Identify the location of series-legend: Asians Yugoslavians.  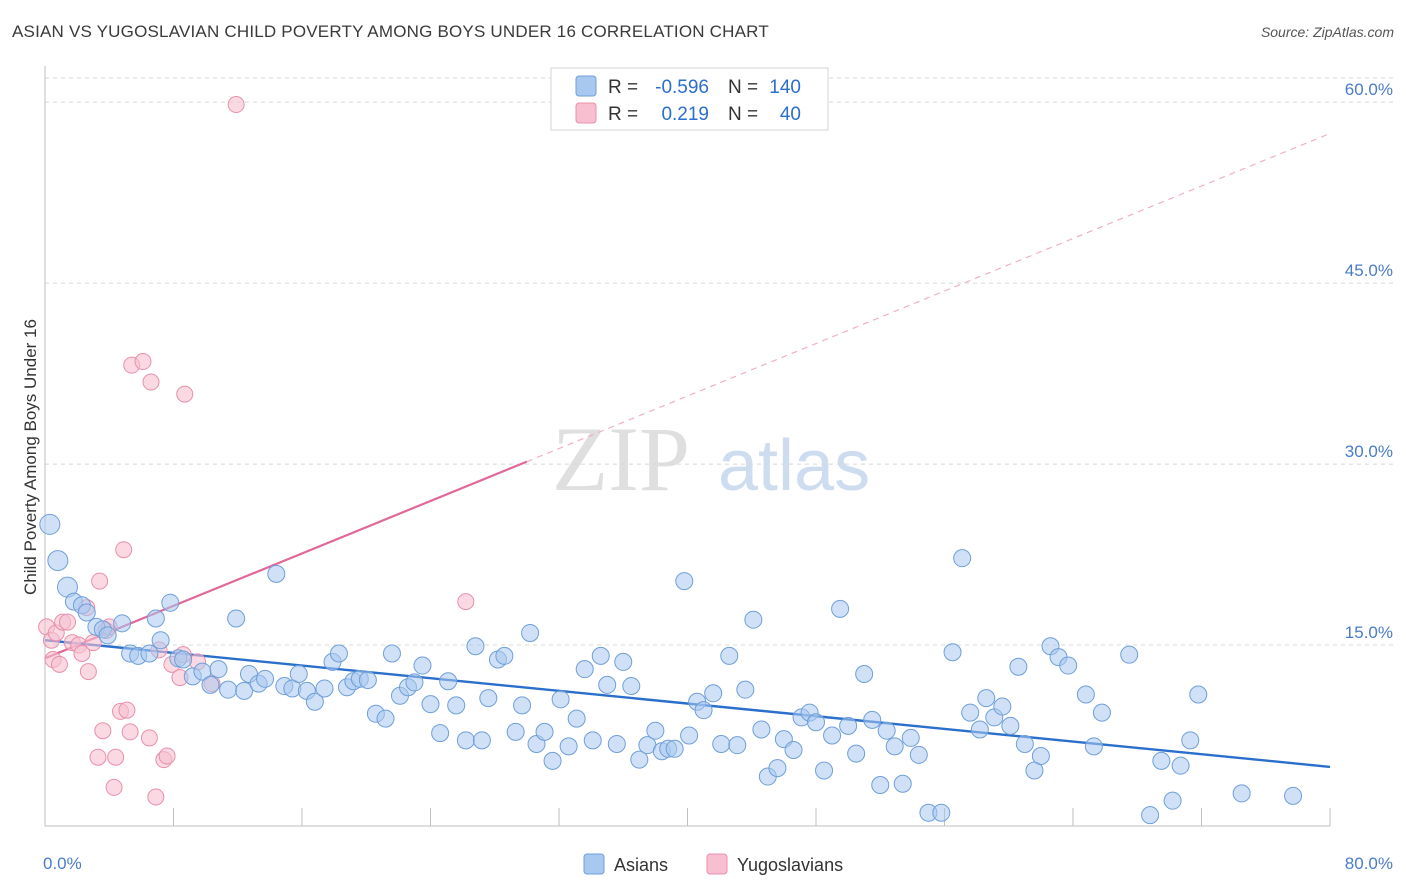
(713, 864).